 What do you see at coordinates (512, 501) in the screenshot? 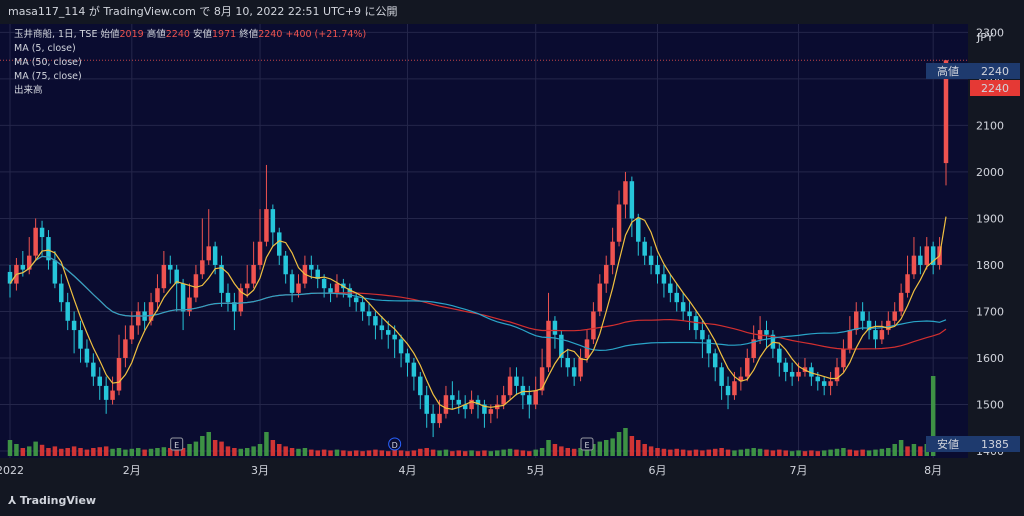
I see `footer: ⅄ TradingView` at bounding box center [512, 501].